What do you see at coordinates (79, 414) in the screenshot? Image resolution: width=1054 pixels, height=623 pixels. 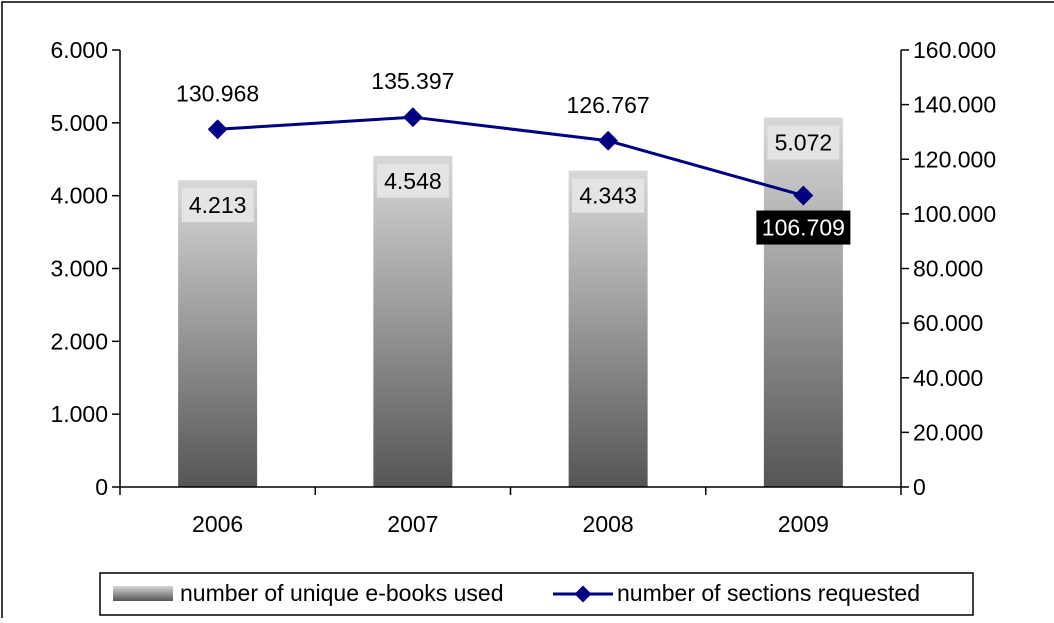 I see `y-left-tick-label: 1.000` at bounding box center [79, 414].